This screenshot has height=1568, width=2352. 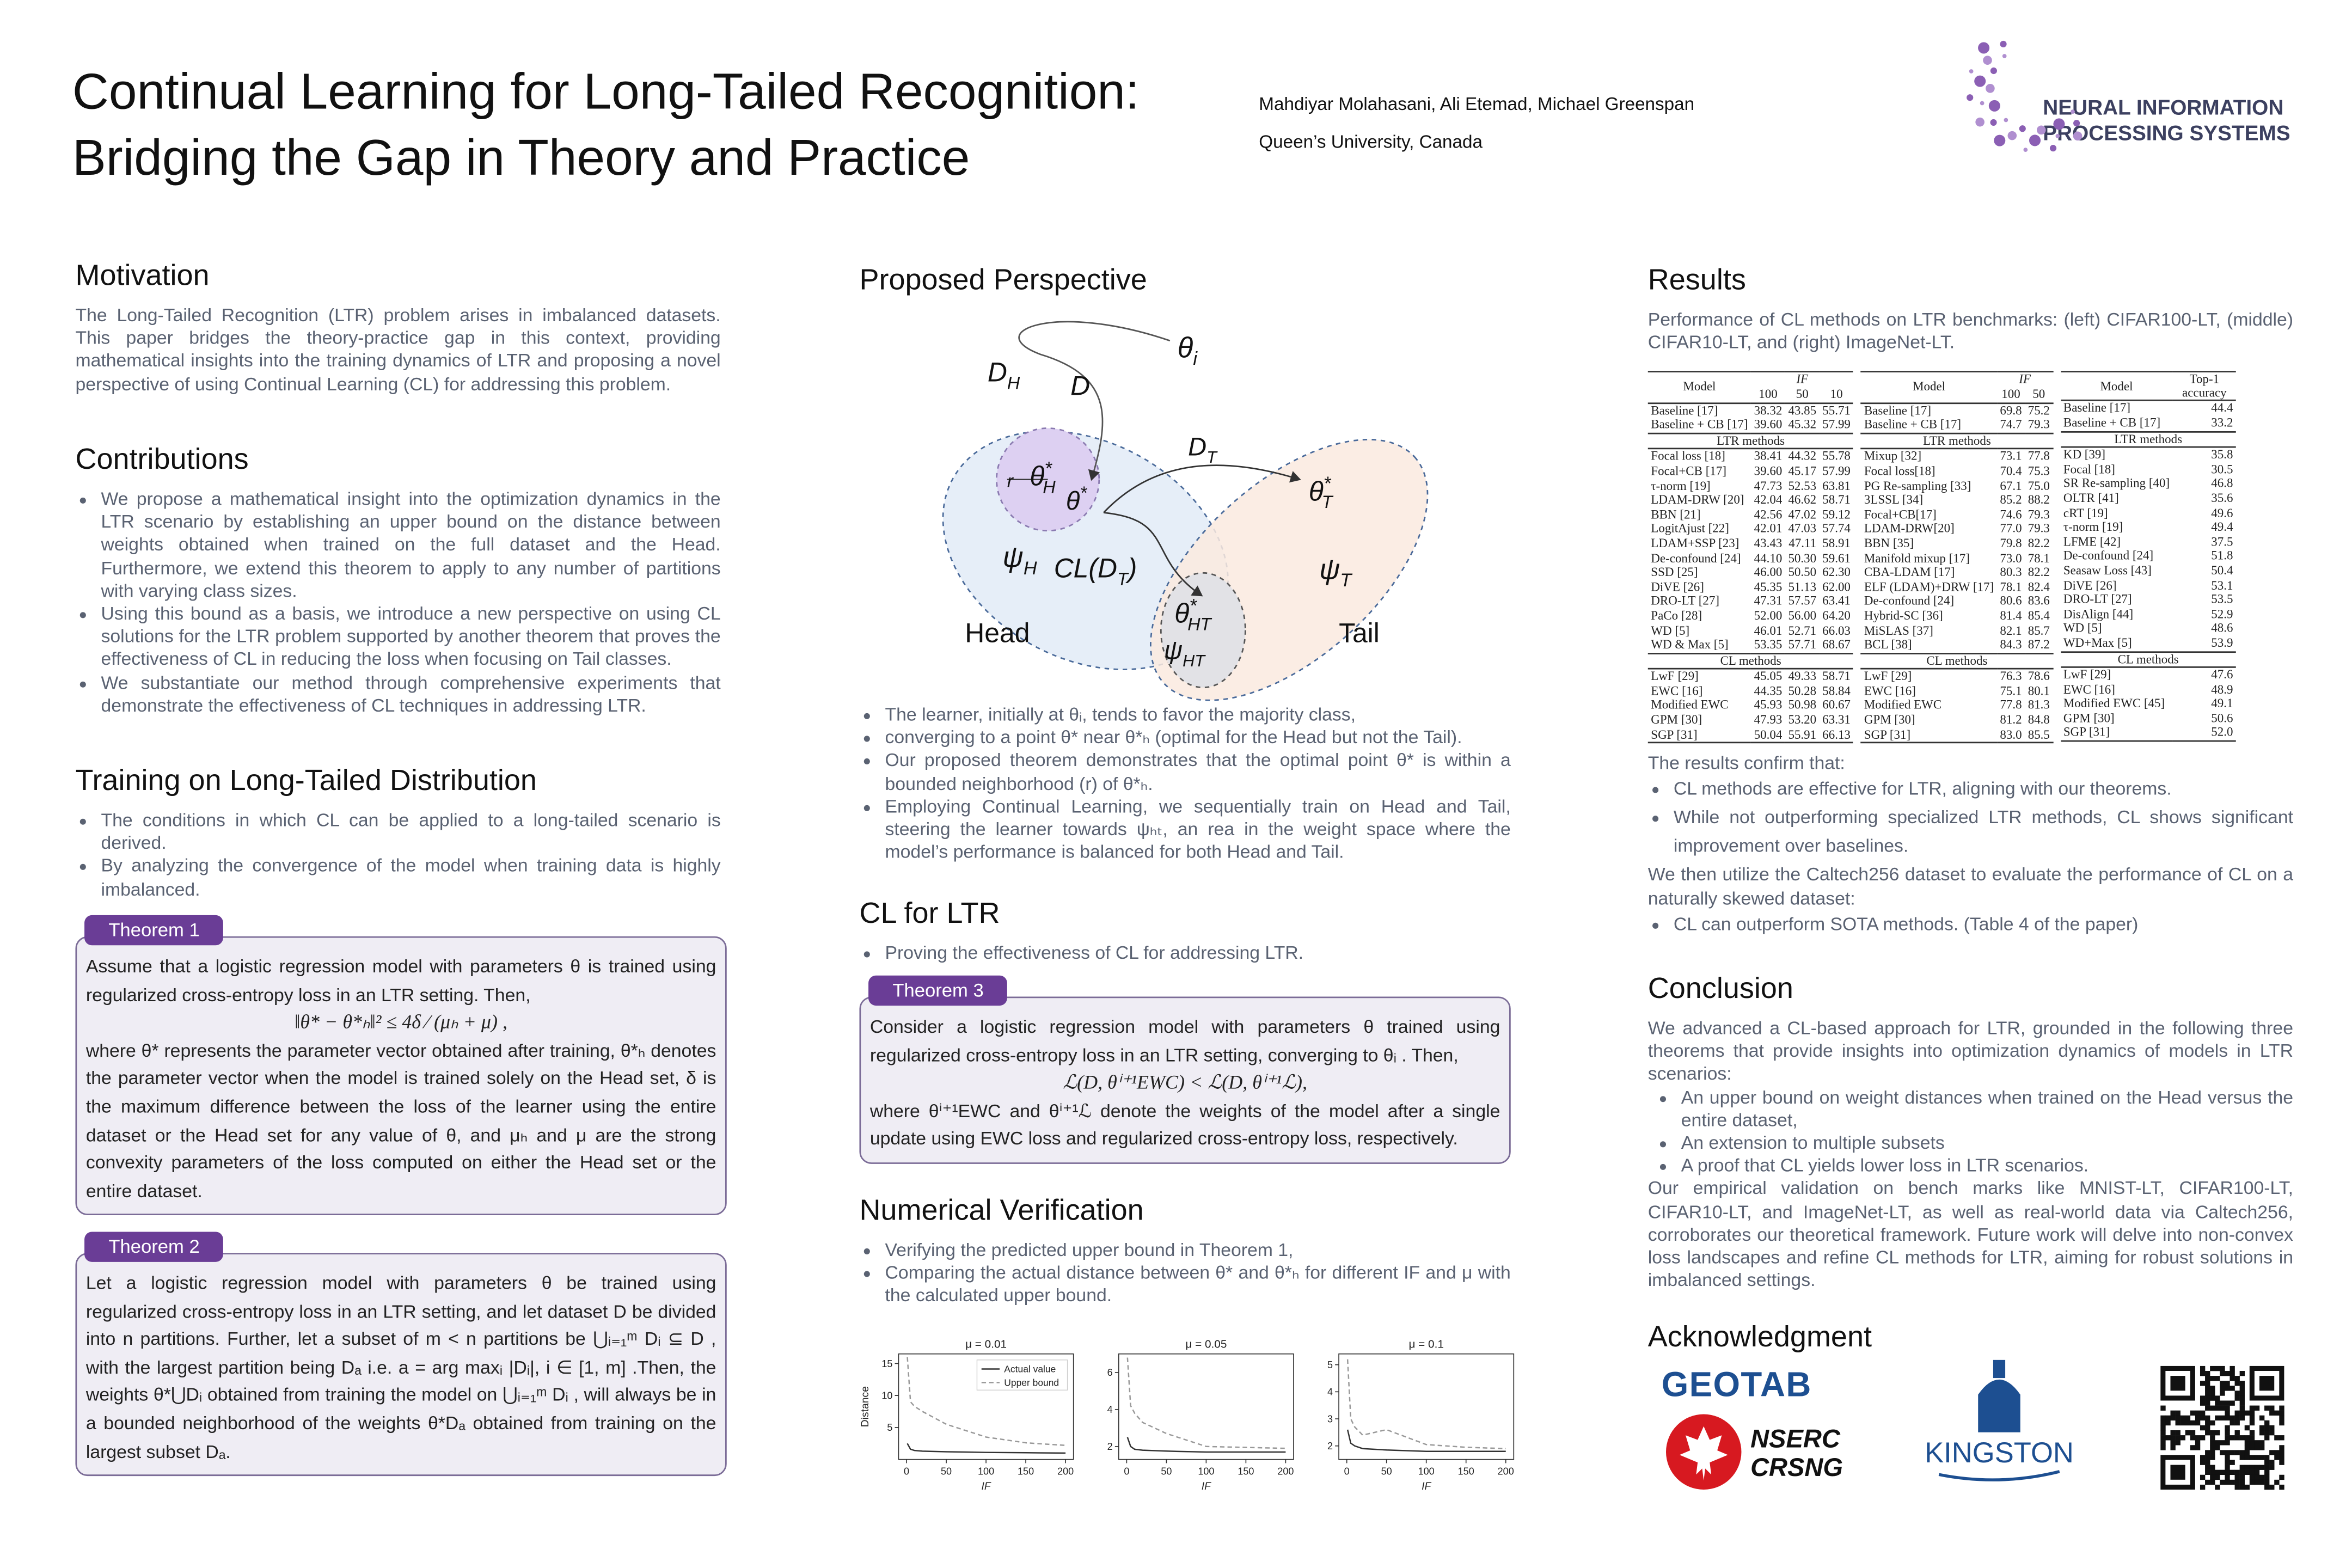 I want to click on table-cell: 50.28, so click(x=1802, y=691).